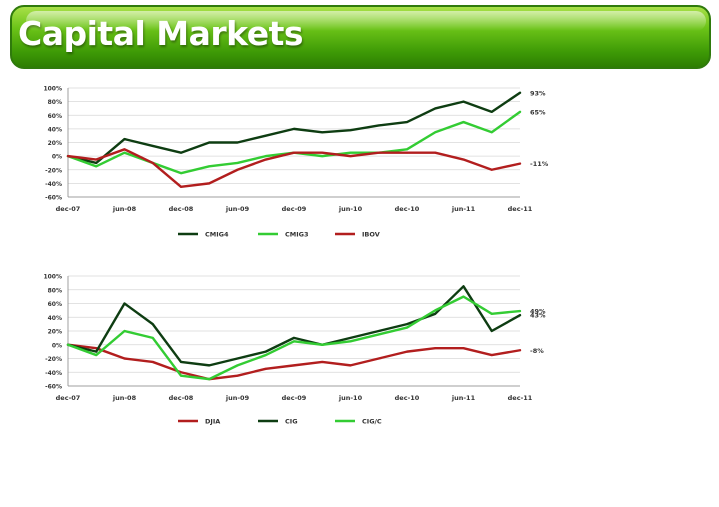  What do you see at coordinates (294, 362) in the screenshot?
I see `series-line-djia` at bounding box center [294, 362].